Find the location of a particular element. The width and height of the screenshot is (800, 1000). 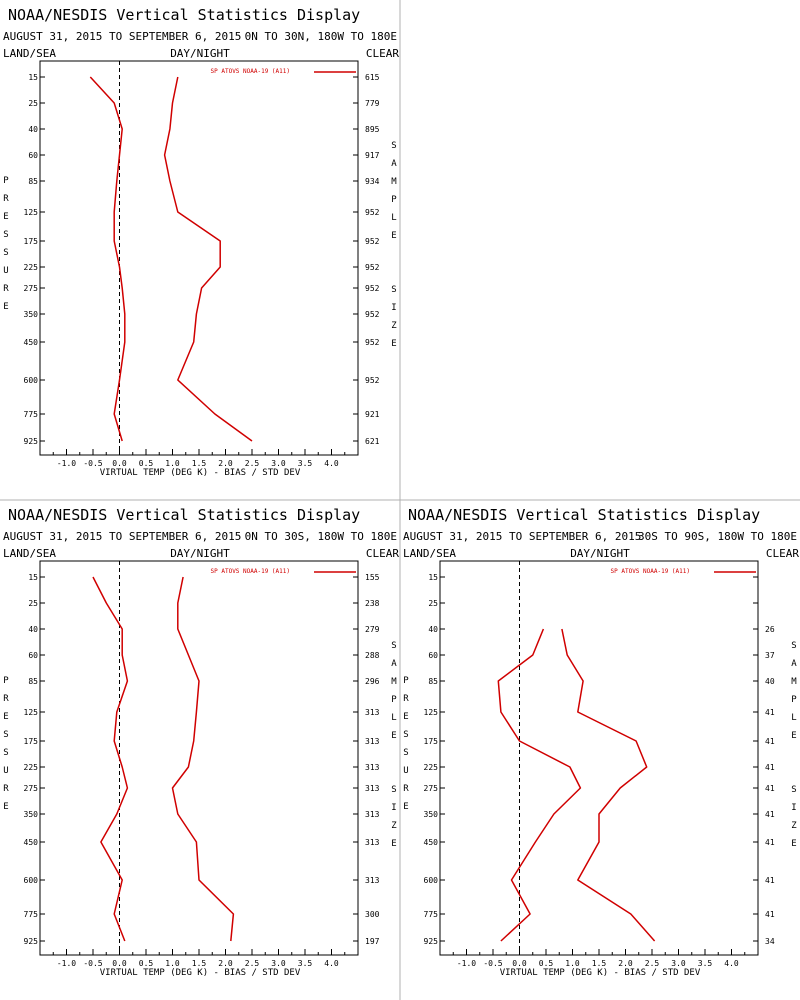

sample-size-label: 779 is located at coordinates (372, 103).